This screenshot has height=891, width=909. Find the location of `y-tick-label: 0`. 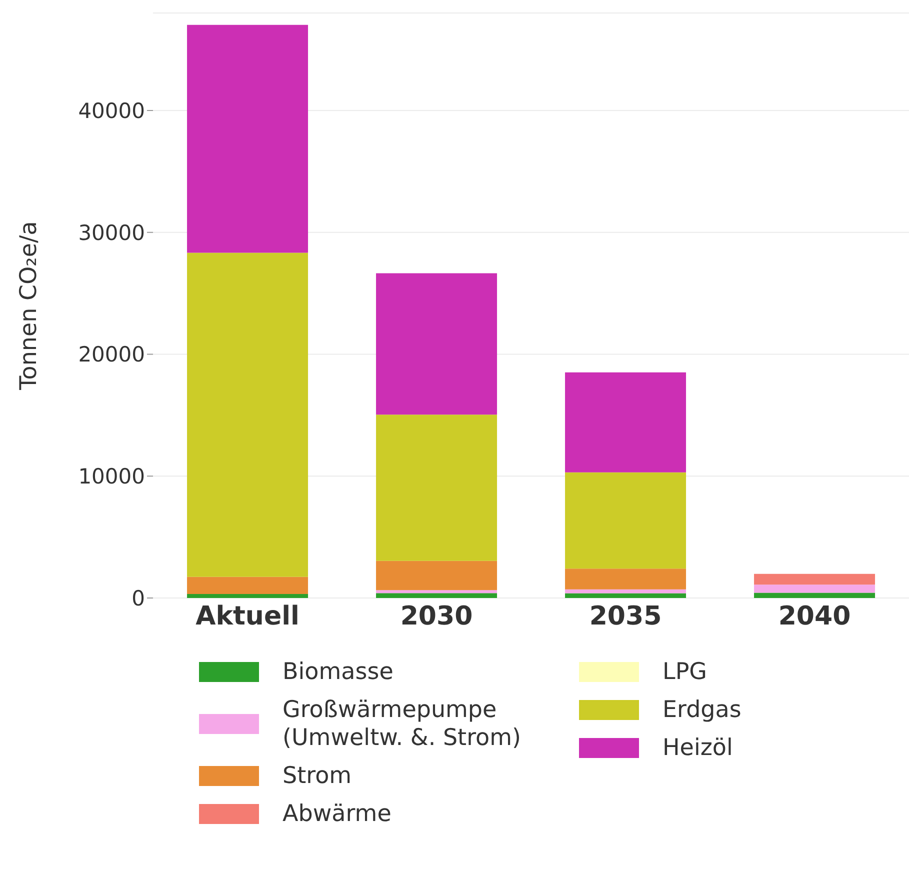

y-tick-label: 0 is located at coordinates (138, 598).